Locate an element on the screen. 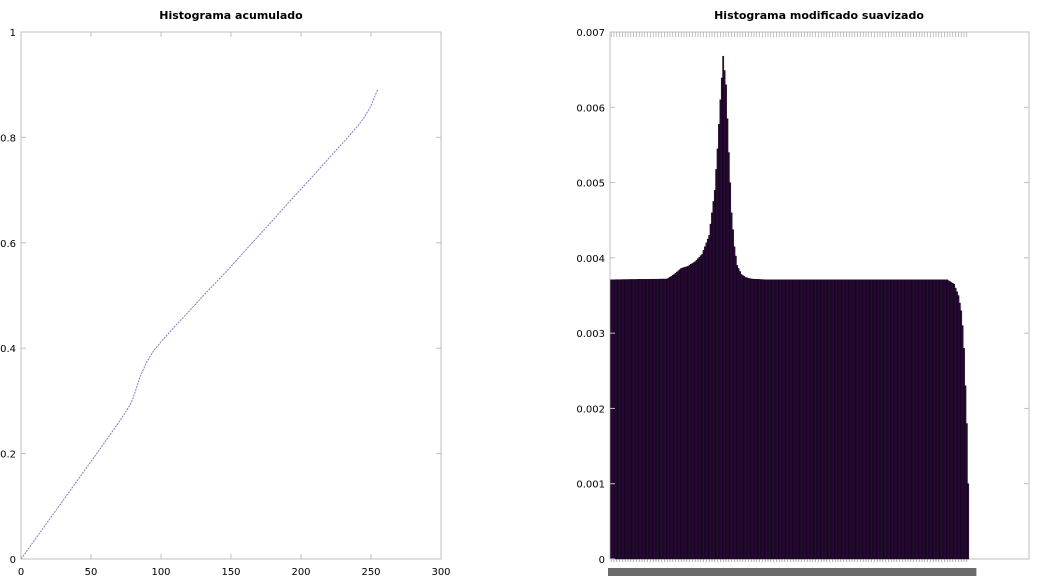 The height and width of the screenshot is (588, 1057). chart2-y-tick-label: 0.002 is located at coordinates (590, 409).